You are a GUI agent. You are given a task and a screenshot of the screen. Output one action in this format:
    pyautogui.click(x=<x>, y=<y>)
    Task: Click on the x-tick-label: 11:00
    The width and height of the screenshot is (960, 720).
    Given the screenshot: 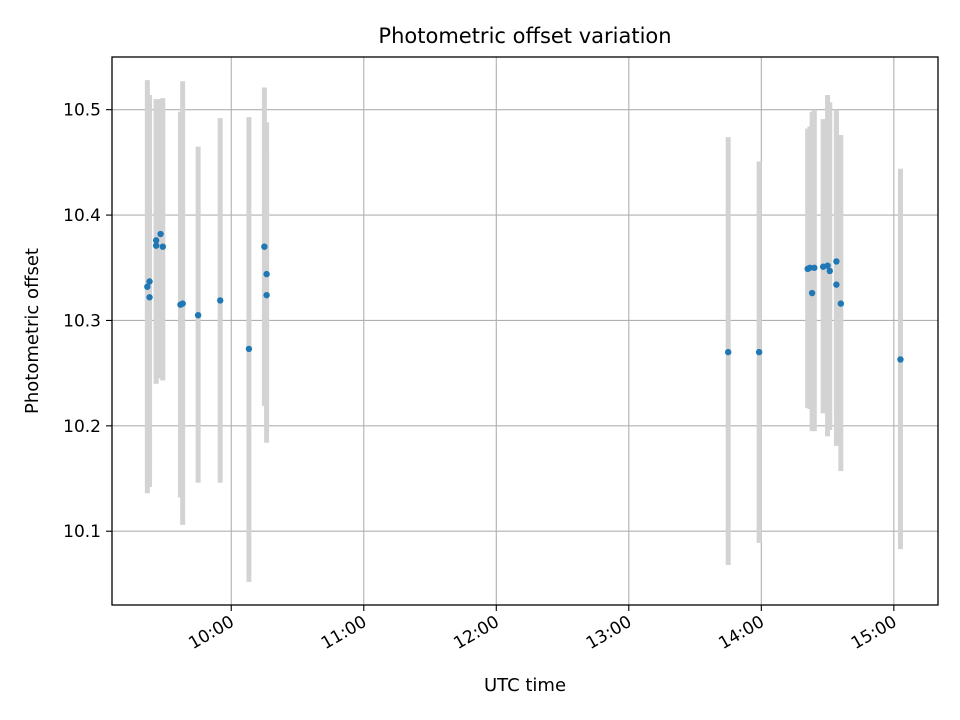 What is the action you would take?
    pyautogui.click(x=344, y=633)
    